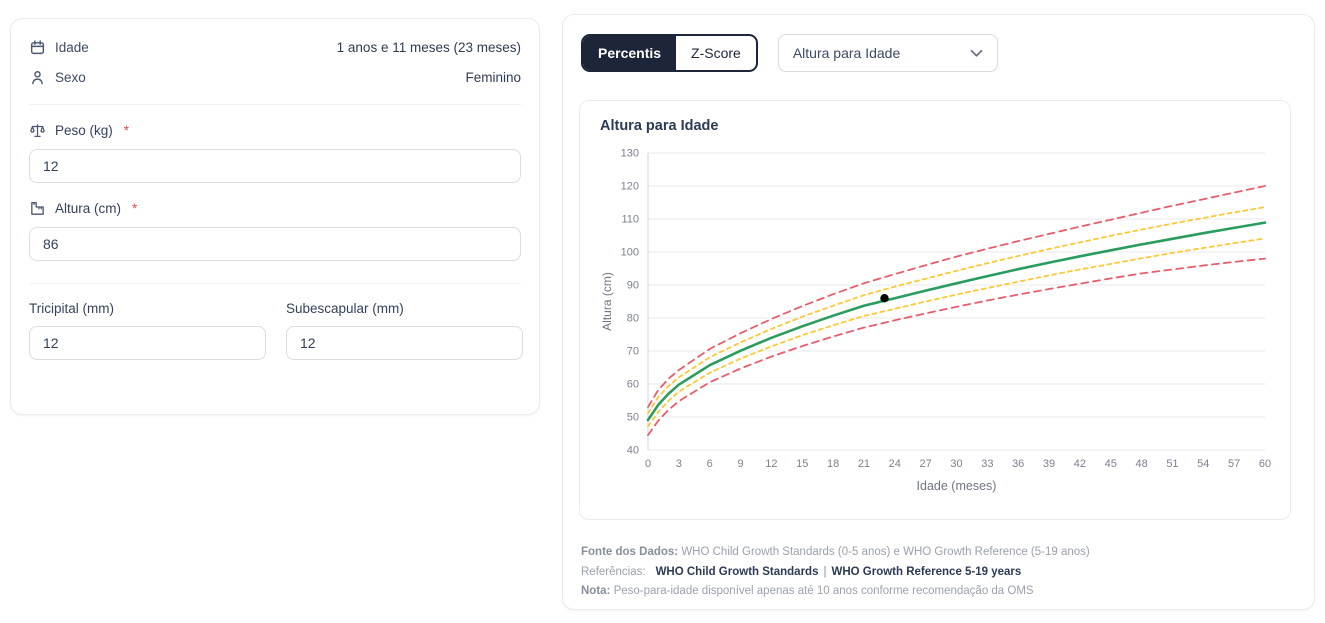  Describe the element at coordinates (926, 571) in the screenshot. I see `who-growth-reference-link: WHO Growth Reference 5-19 years` at that location.